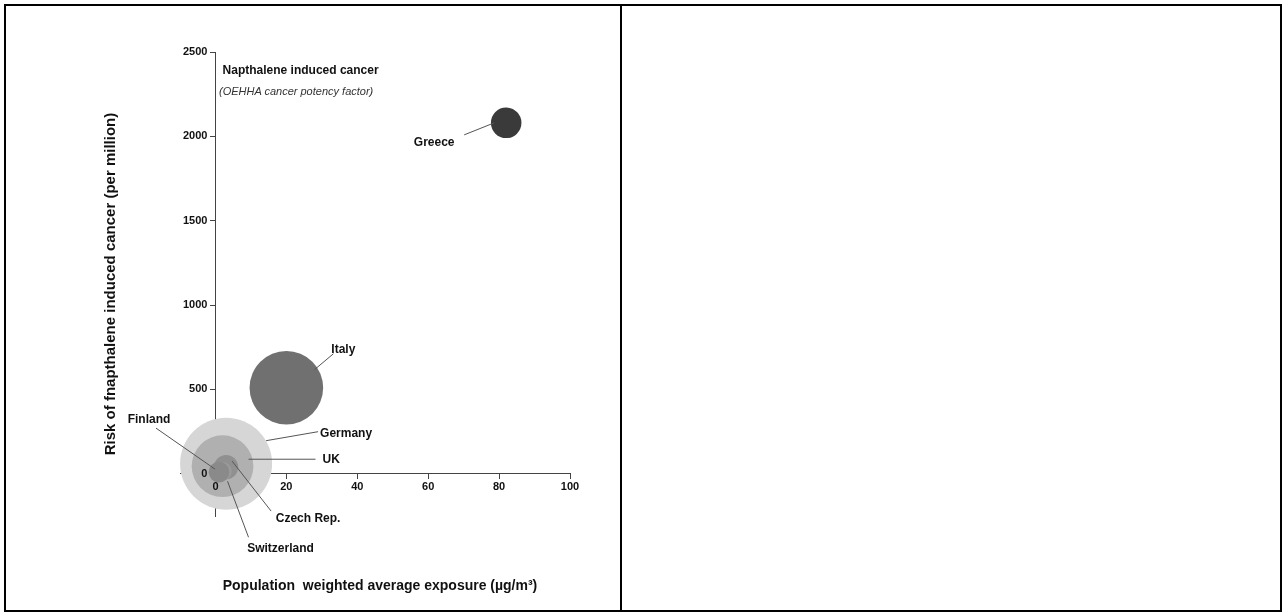 Image resolution: width=1284 pixels, height=615 pixels. I want to click on x-tick-label: 40, so click(357, 486).